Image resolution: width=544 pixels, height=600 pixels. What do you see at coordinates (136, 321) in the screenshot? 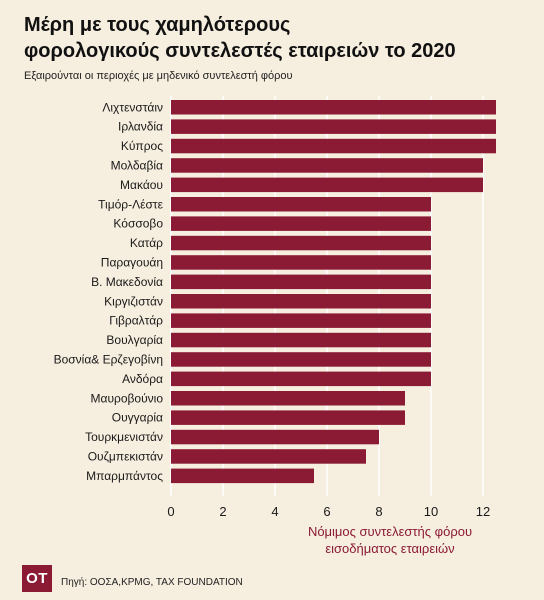
I see `category-label: Γιβραλτάρ` at bounding box center [136, 321].